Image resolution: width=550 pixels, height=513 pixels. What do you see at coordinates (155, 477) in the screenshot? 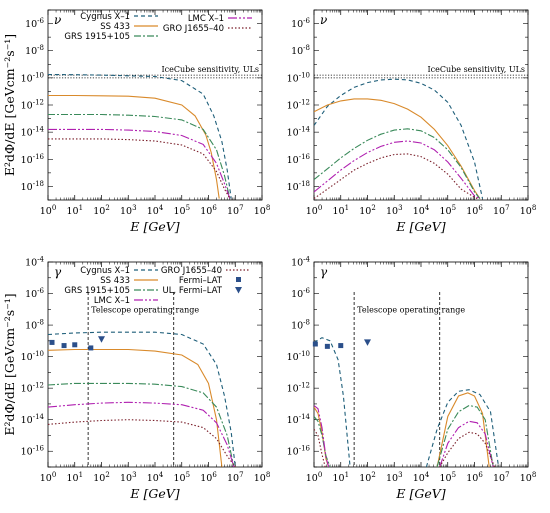
I see `x-tick-label: 10⁴` at bounding box center [155, 477].